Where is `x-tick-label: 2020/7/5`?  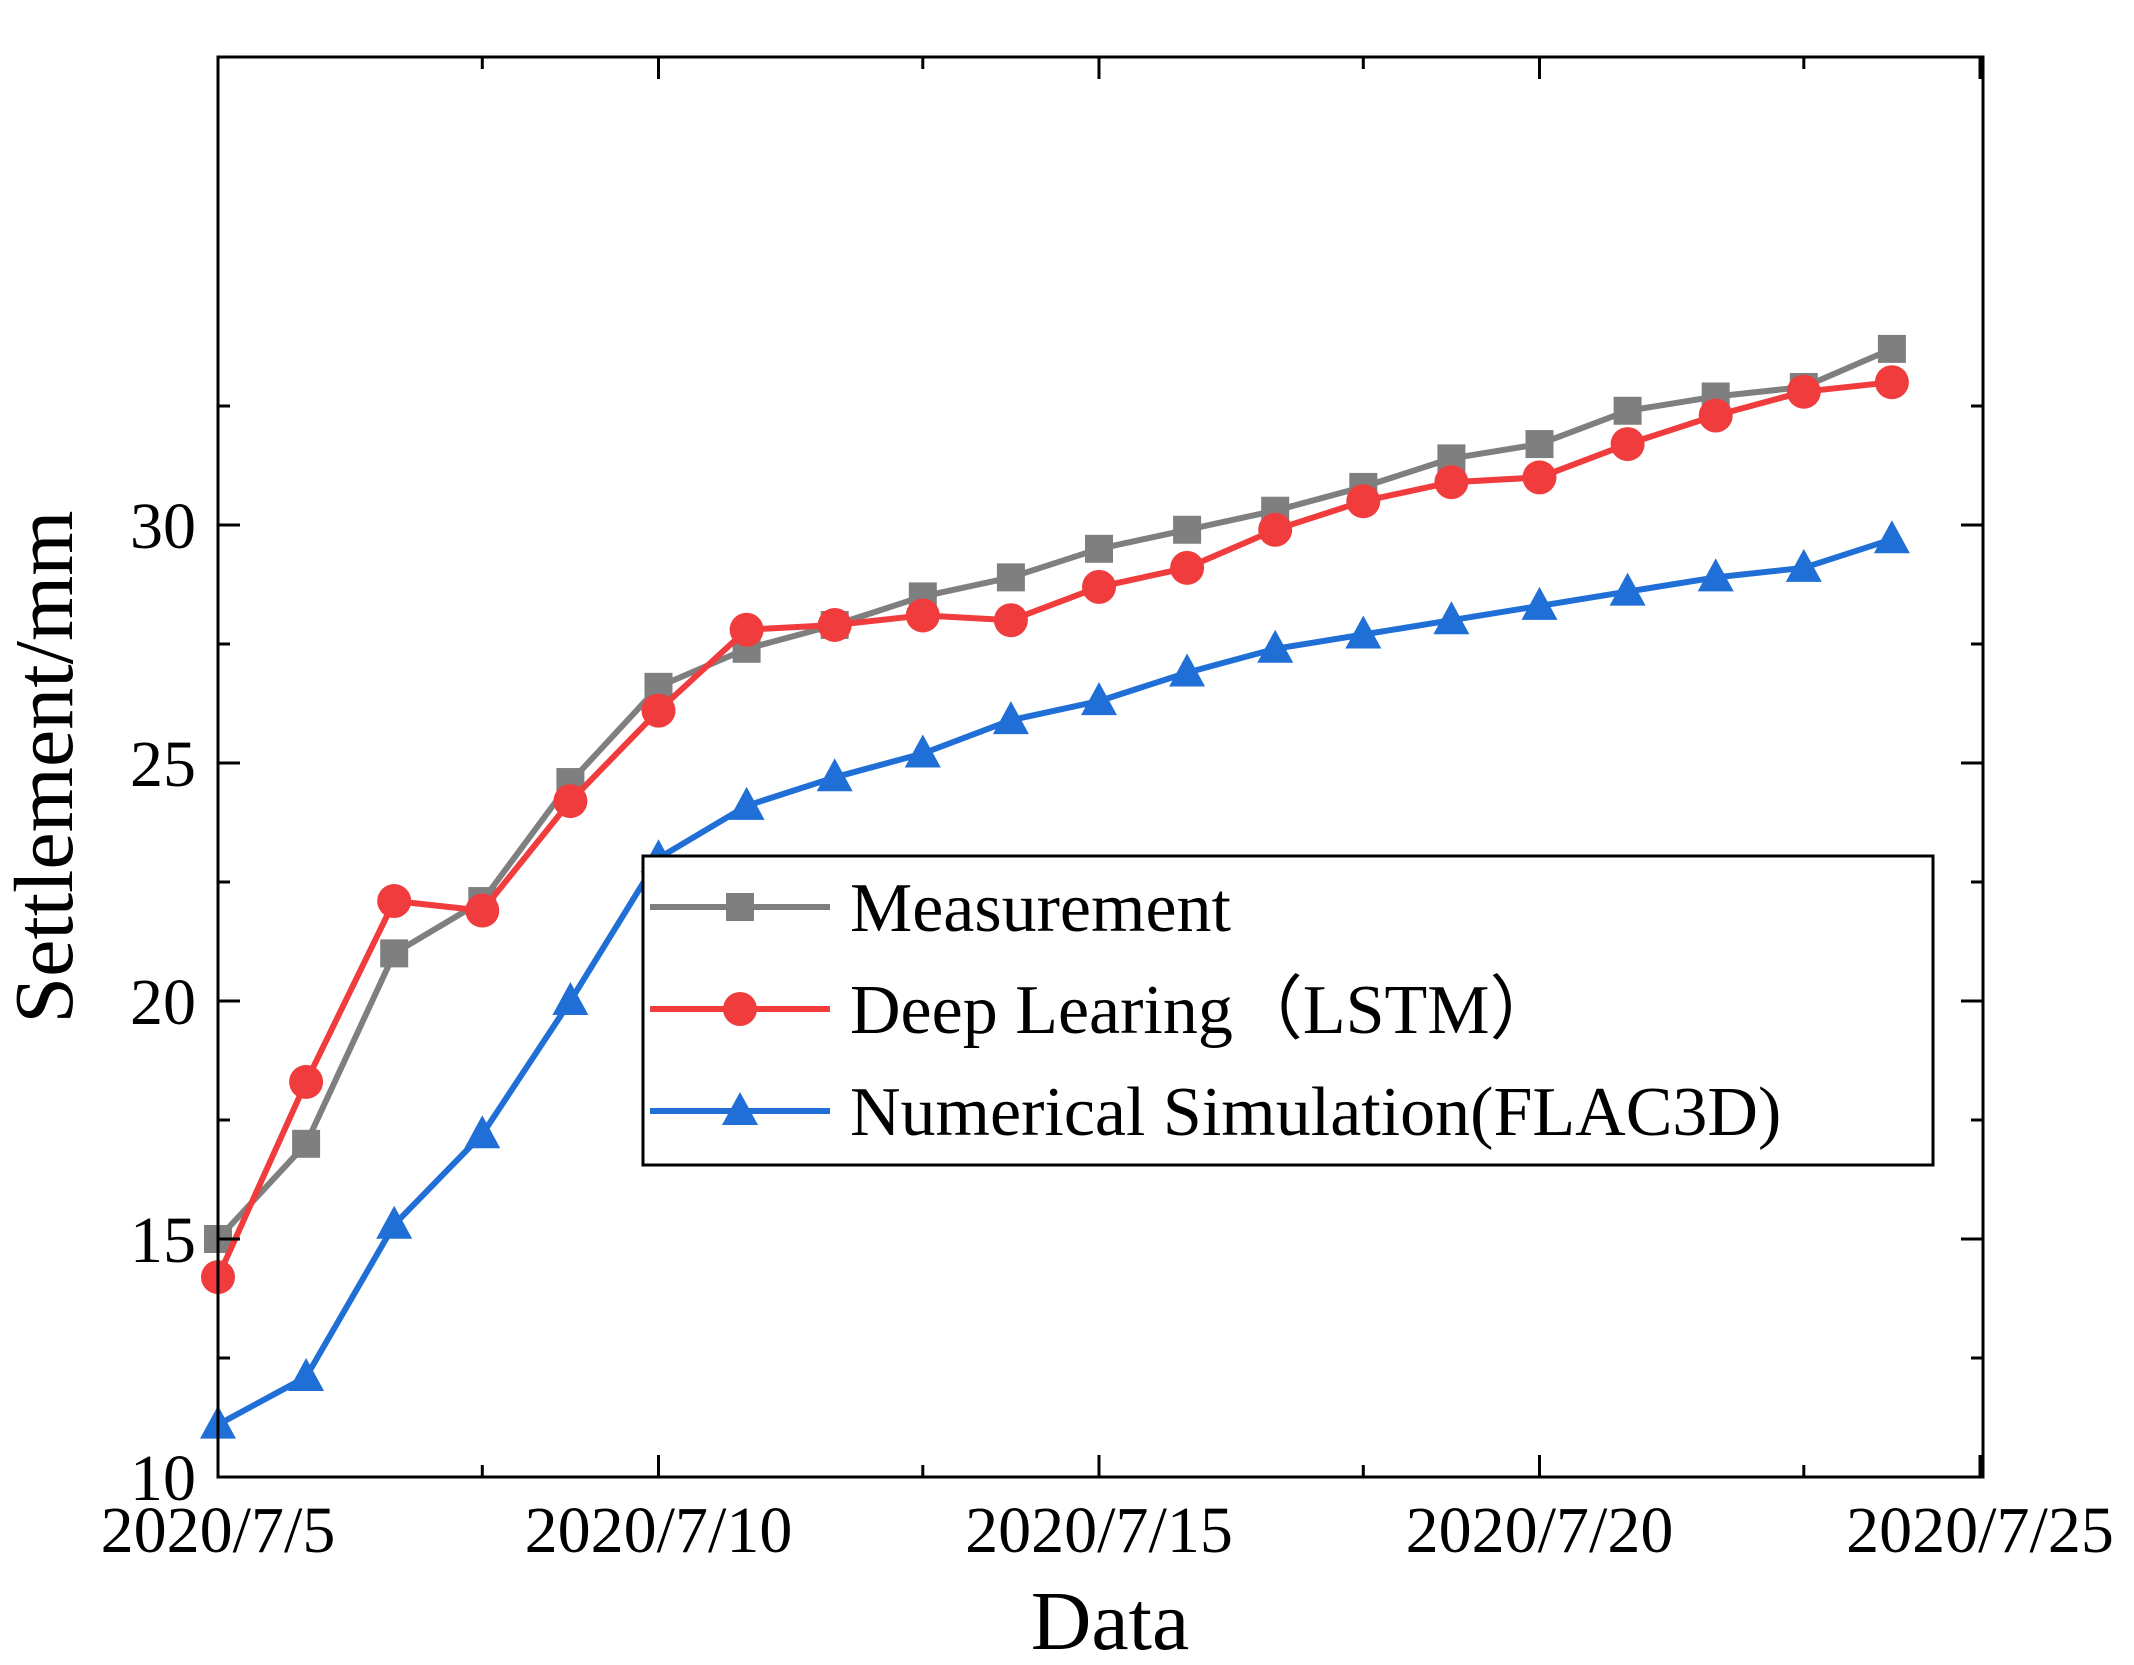 x-tick-label: 2020/7/5 is located at coordinates (218, 1530).